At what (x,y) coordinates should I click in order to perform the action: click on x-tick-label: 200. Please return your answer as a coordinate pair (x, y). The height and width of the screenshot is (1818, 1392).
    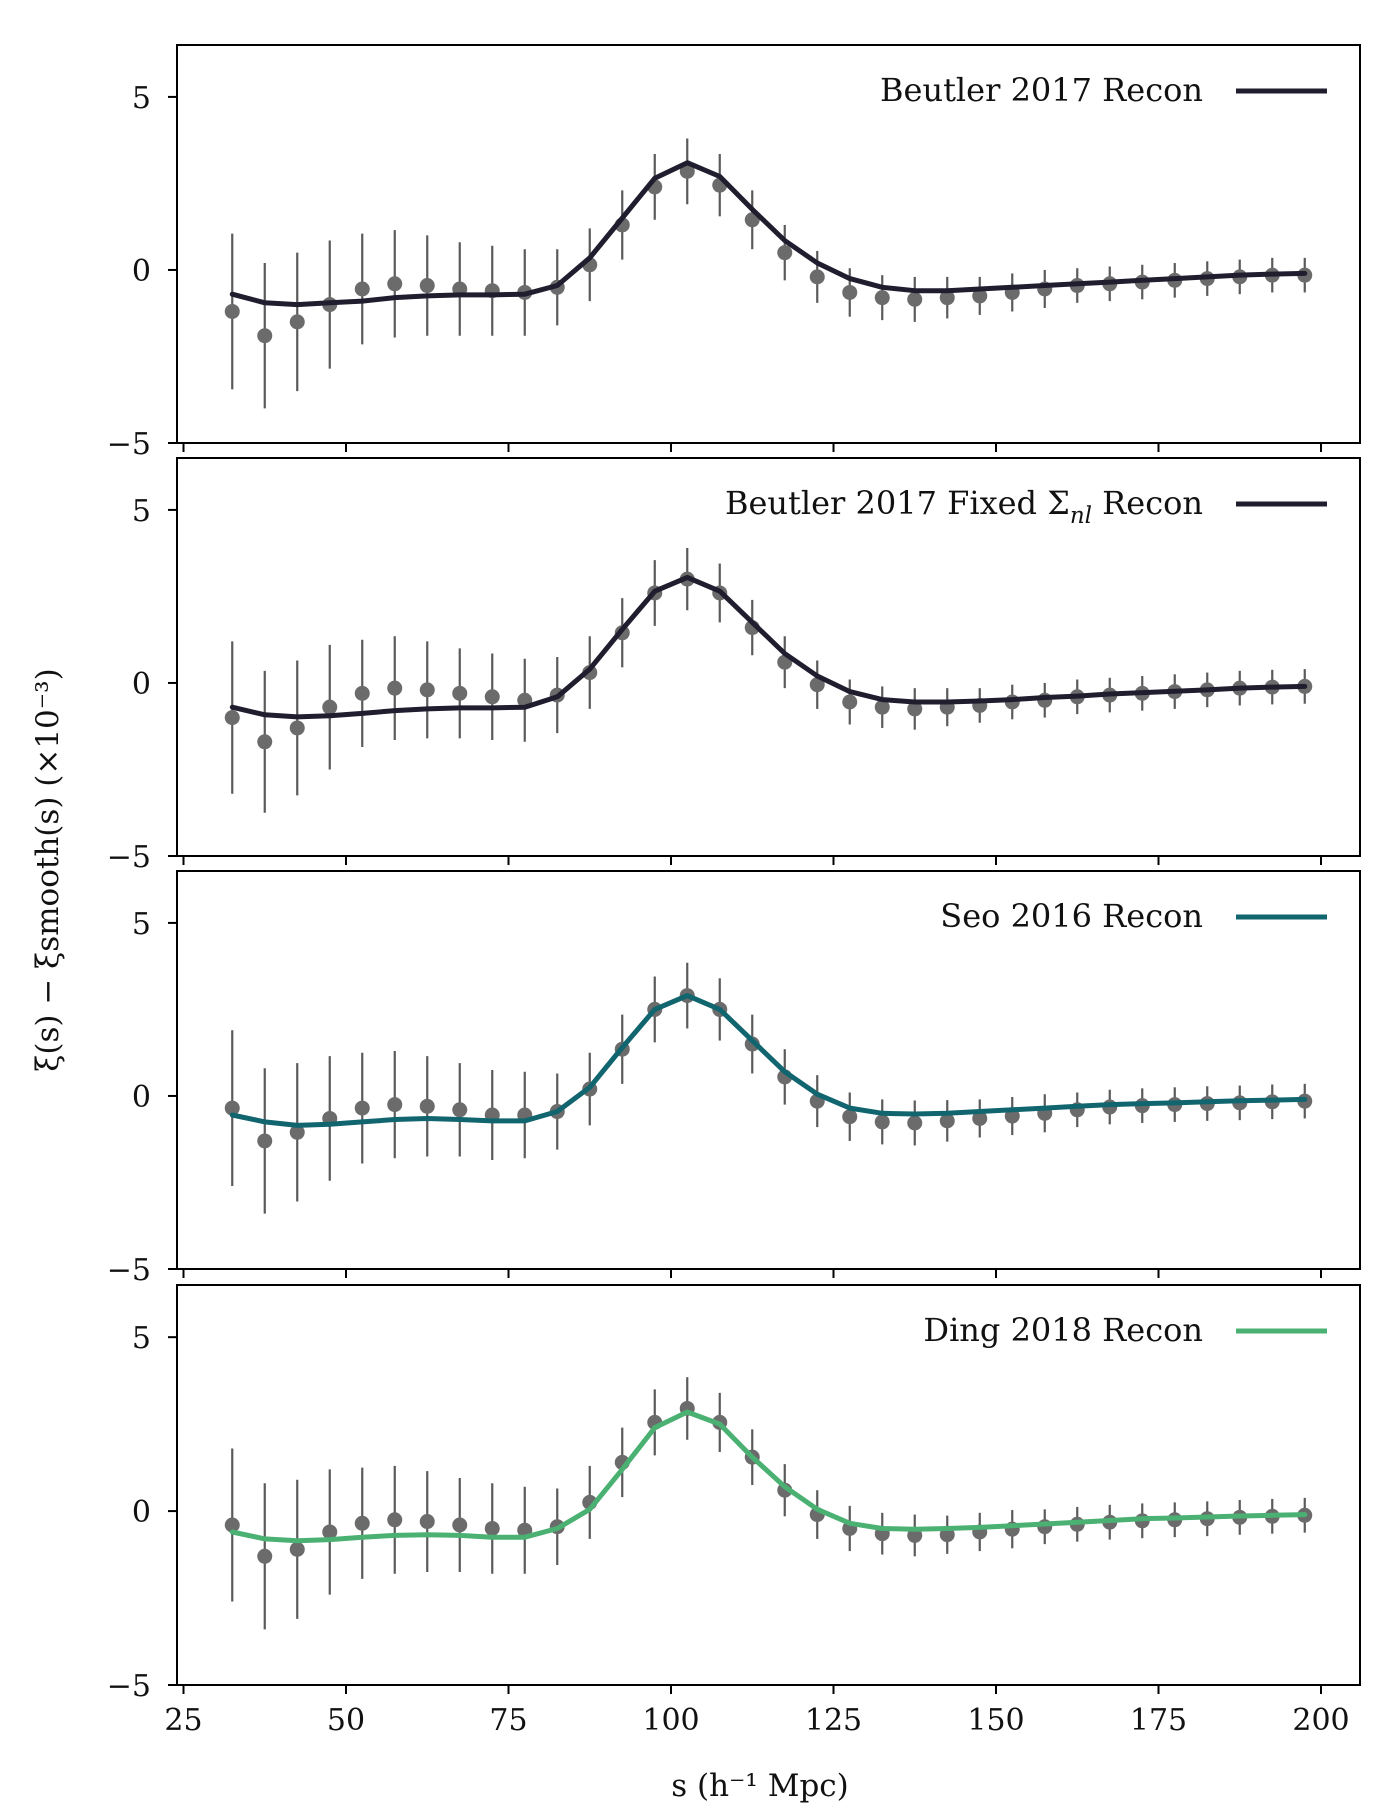
    Looking at the image, I should click on (1320, 1720).